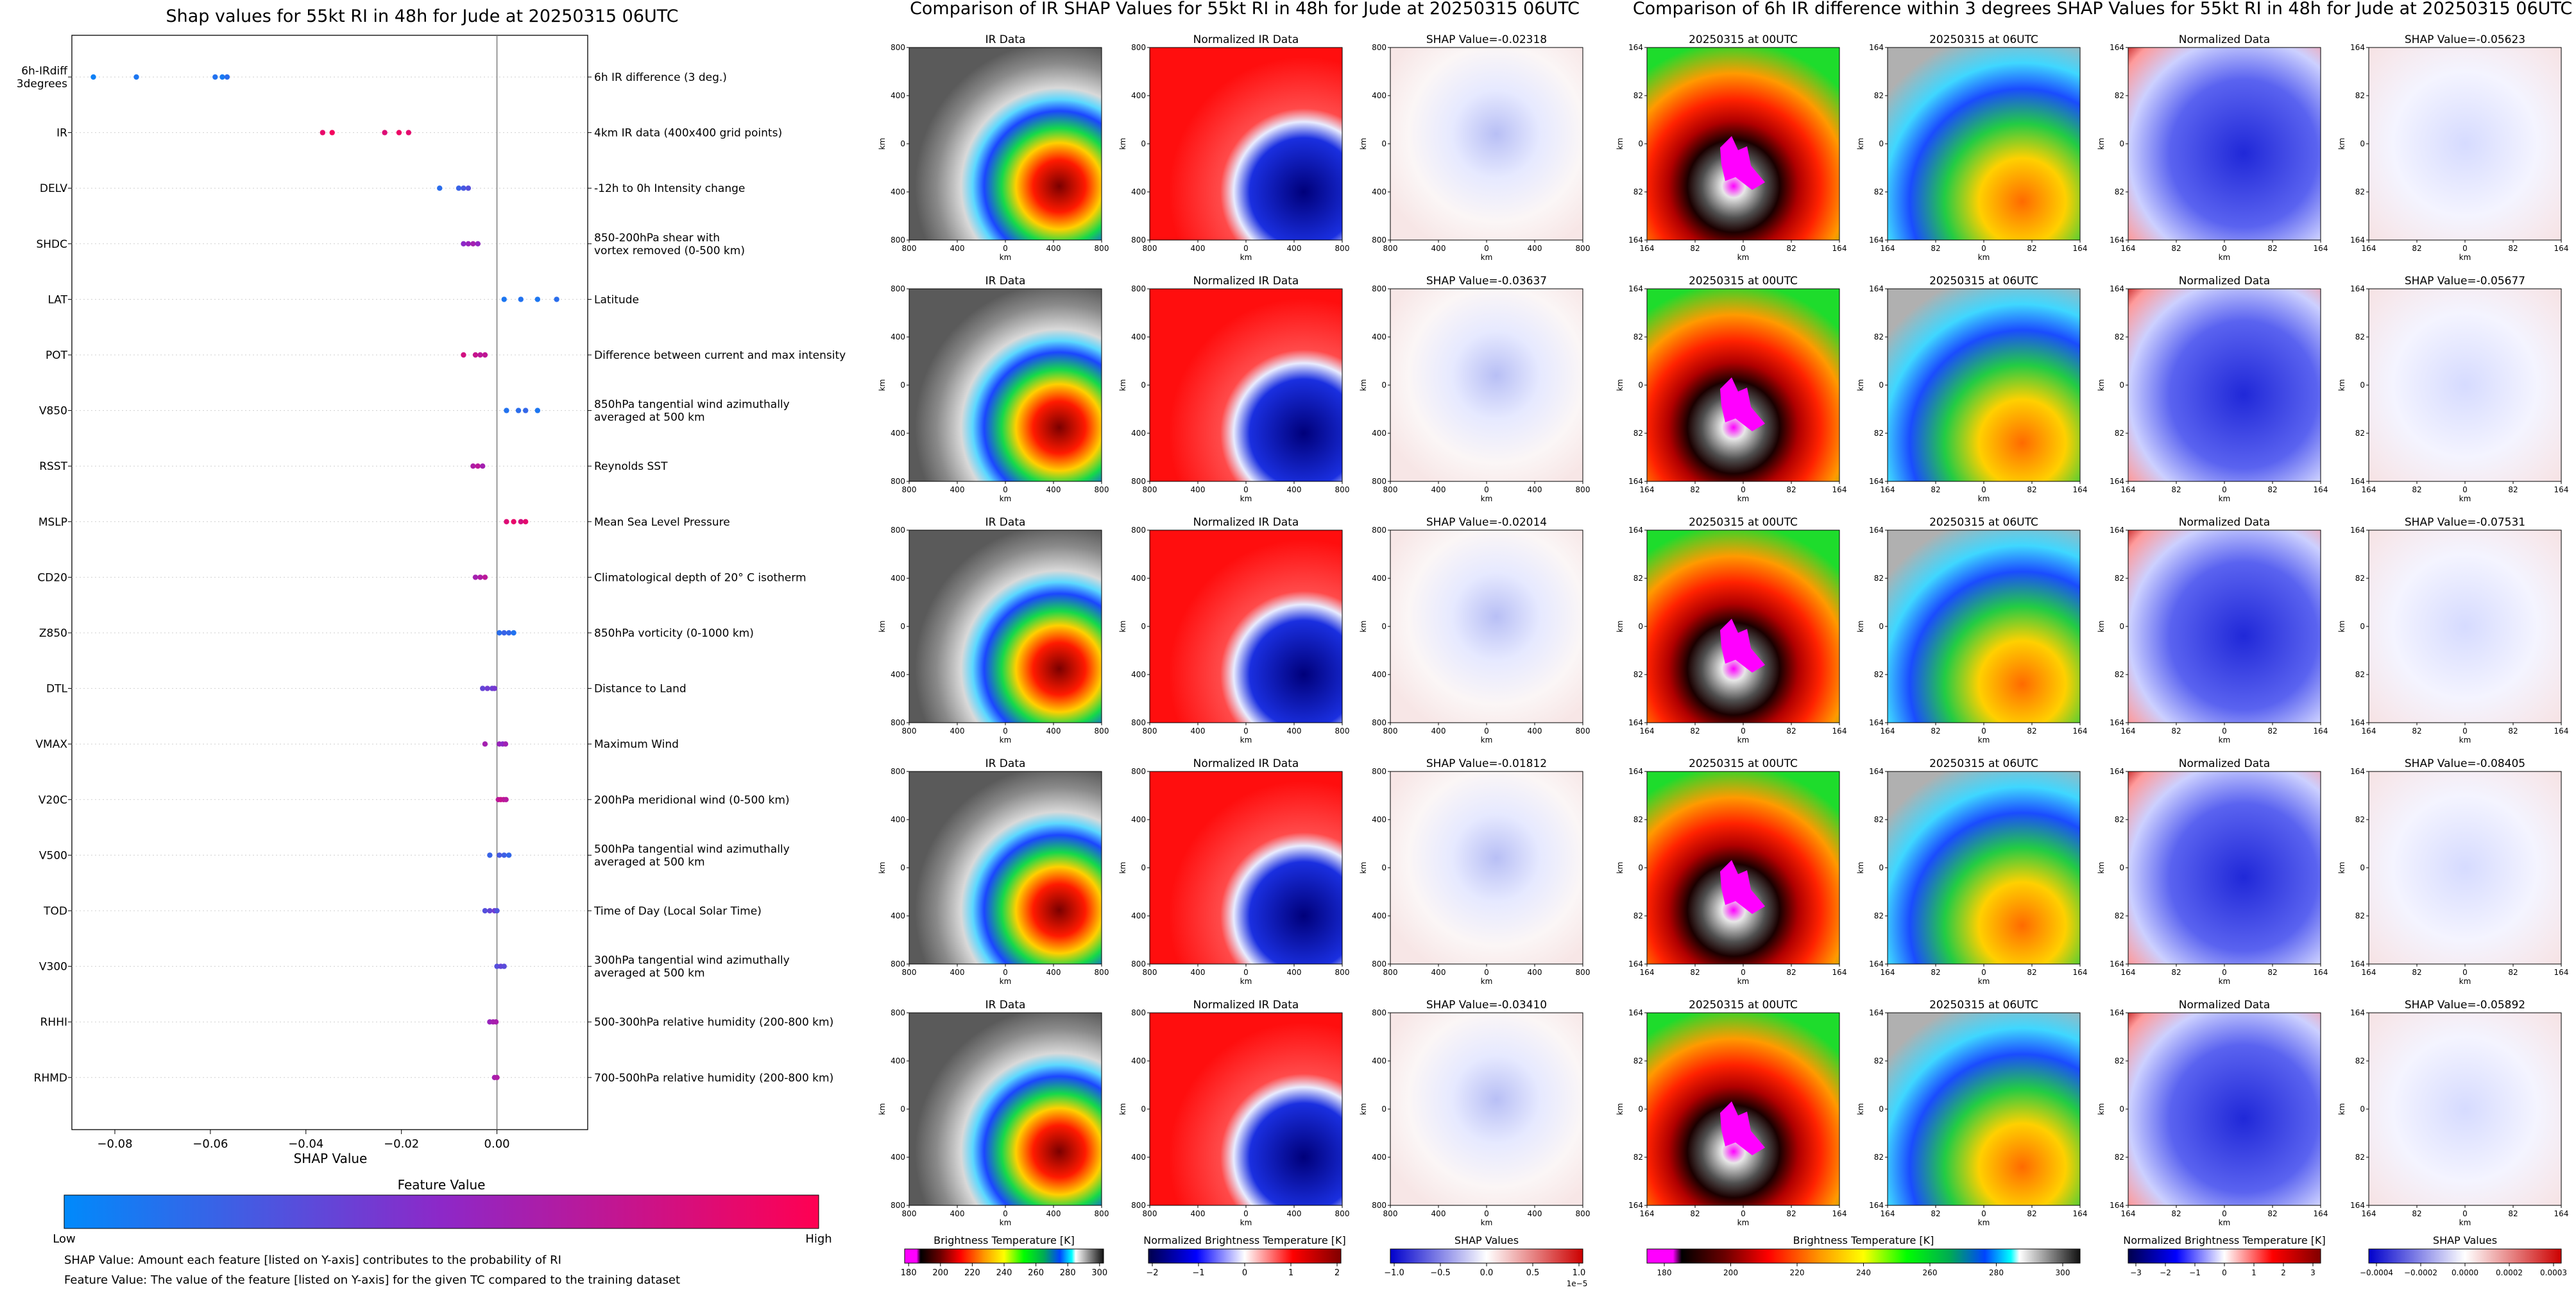 The height and width of the screenshot is (1292, 2576). Describe the element at coordinates (2165, 1272) in the screenshot. I see `colorbar-tick-label: −2` at that location.